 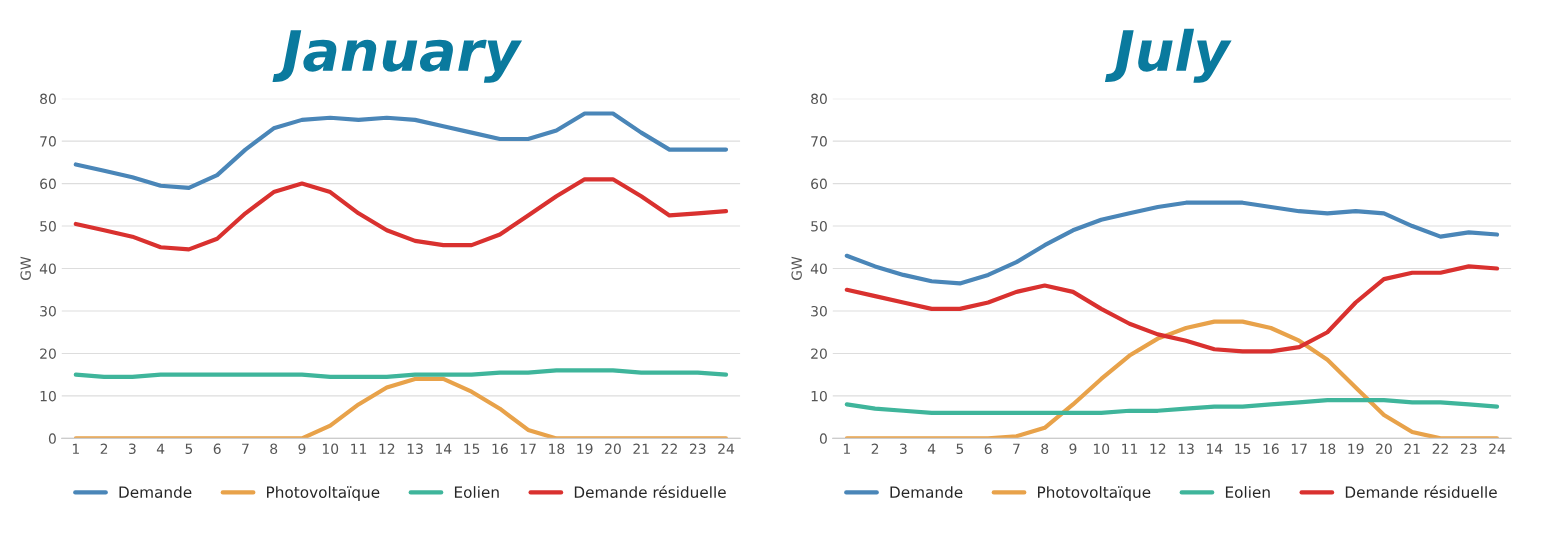 I want to click on chart-title: January, so click(x=397, y=56).